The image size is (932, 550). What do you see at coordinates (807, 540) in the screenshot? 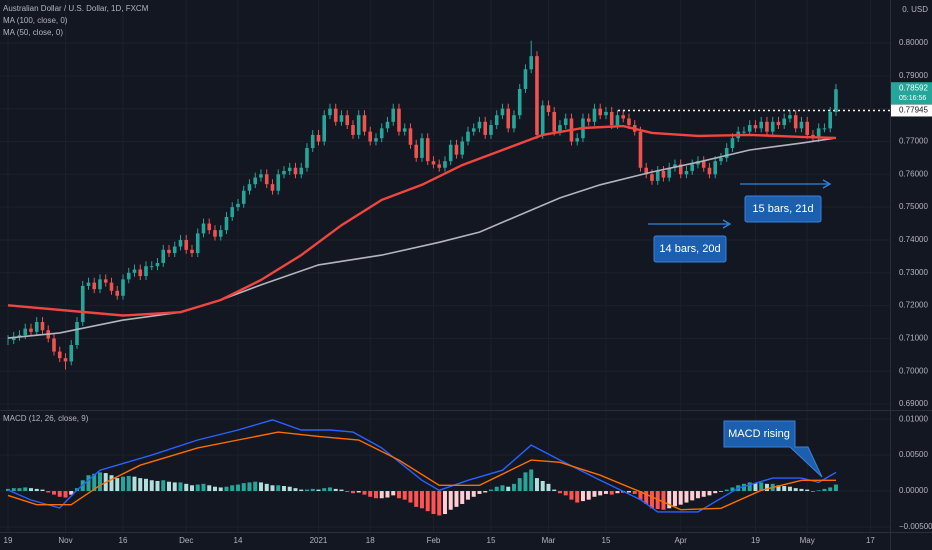
I see `x-tick-label: May` at bounding box center [807, 540].